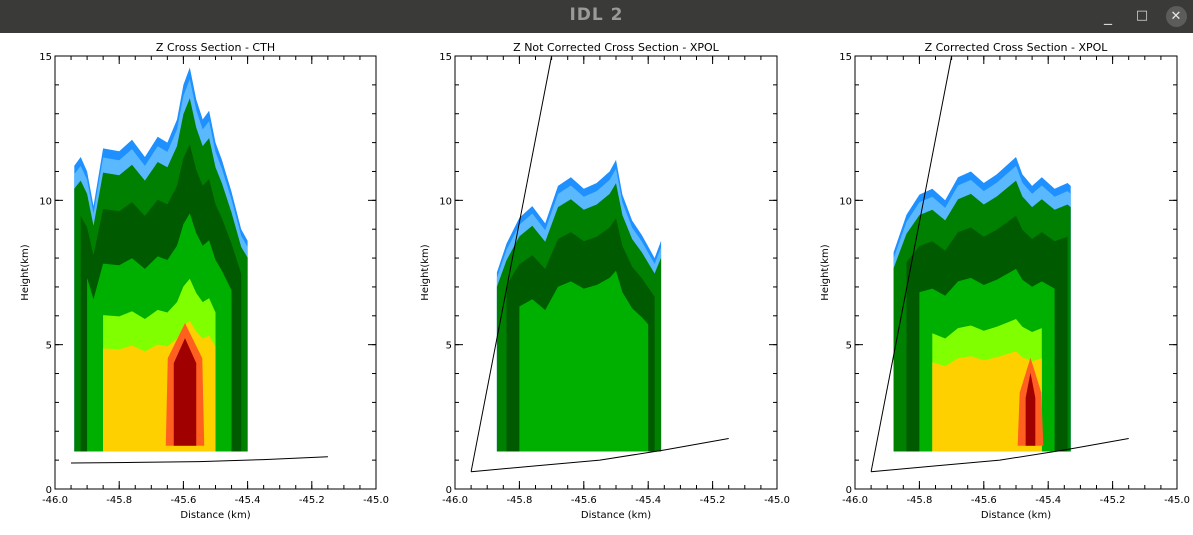 The image size is (1193, 535). I want to click on chart-title: Z Corrected Cross Section - XPOL, so click(1017, 47).